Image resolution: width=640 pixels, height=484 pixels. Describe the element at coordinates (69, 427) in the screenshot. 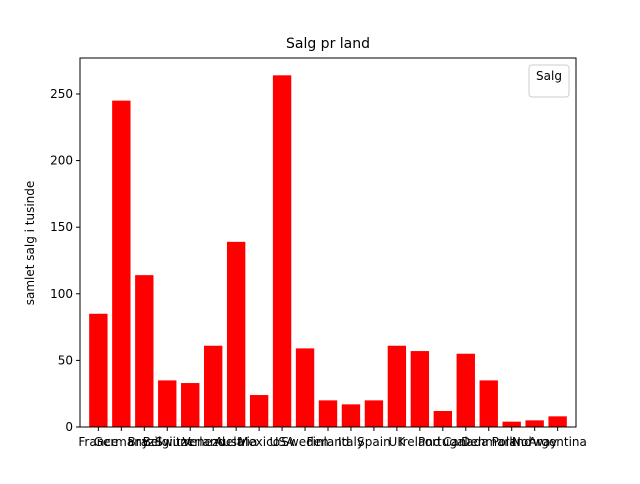

I see `y-tick-label: 0` at that location.